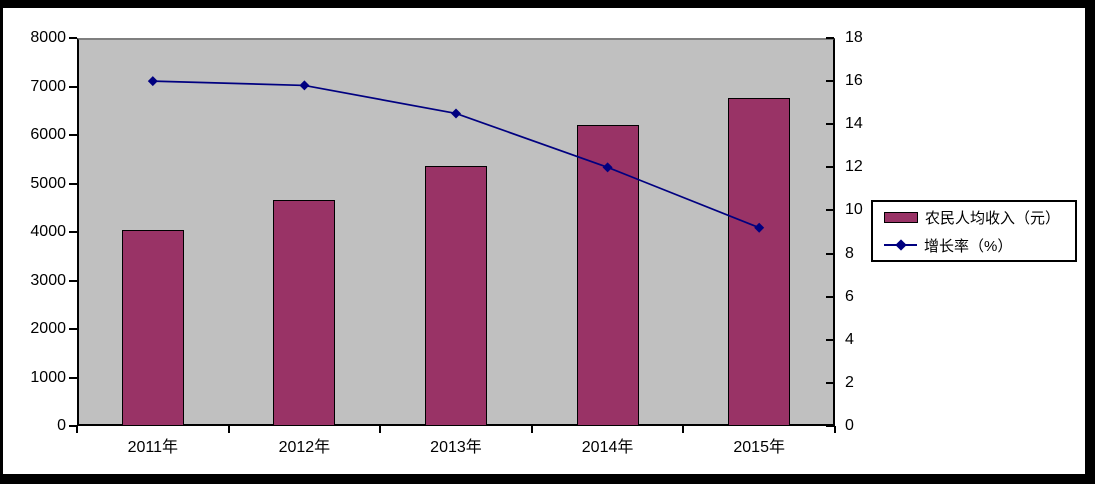  Describe the element at coordinates (993, 218) in the screenshot. I see `legend-income-label: 农民人均收入（元）` at that location.